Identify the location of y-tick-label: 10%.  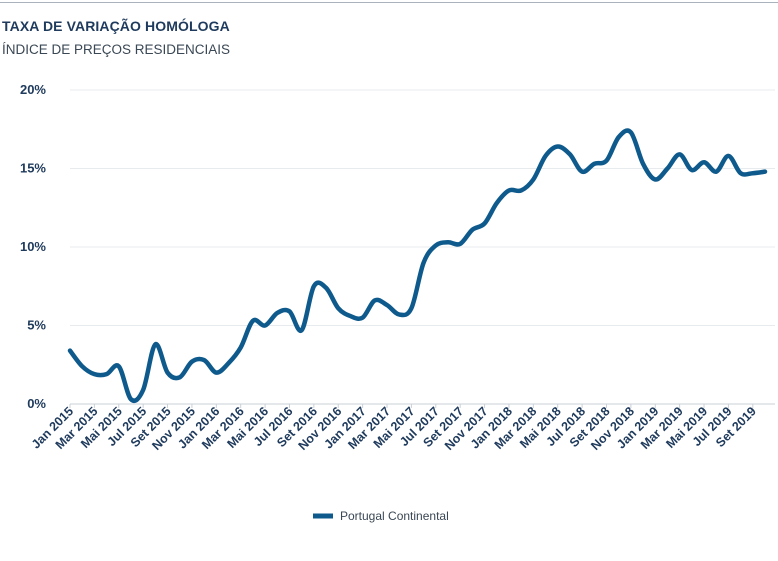
(33, 246).